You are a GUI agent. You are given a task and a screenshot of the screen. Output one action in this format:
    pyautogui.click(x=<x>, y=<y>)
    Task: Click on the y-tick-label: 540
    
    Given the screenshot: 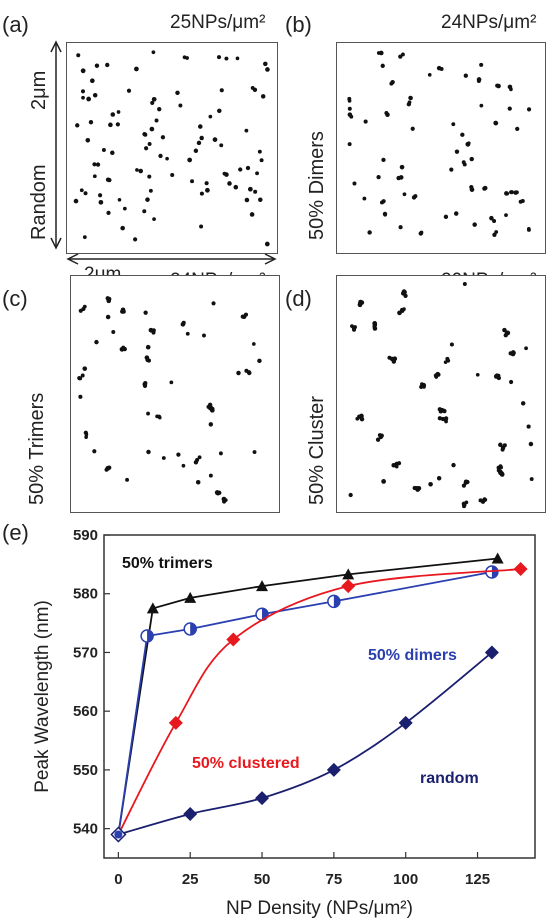 What is the action you would take?
    pyautogui.click(x=85, y=829)
    